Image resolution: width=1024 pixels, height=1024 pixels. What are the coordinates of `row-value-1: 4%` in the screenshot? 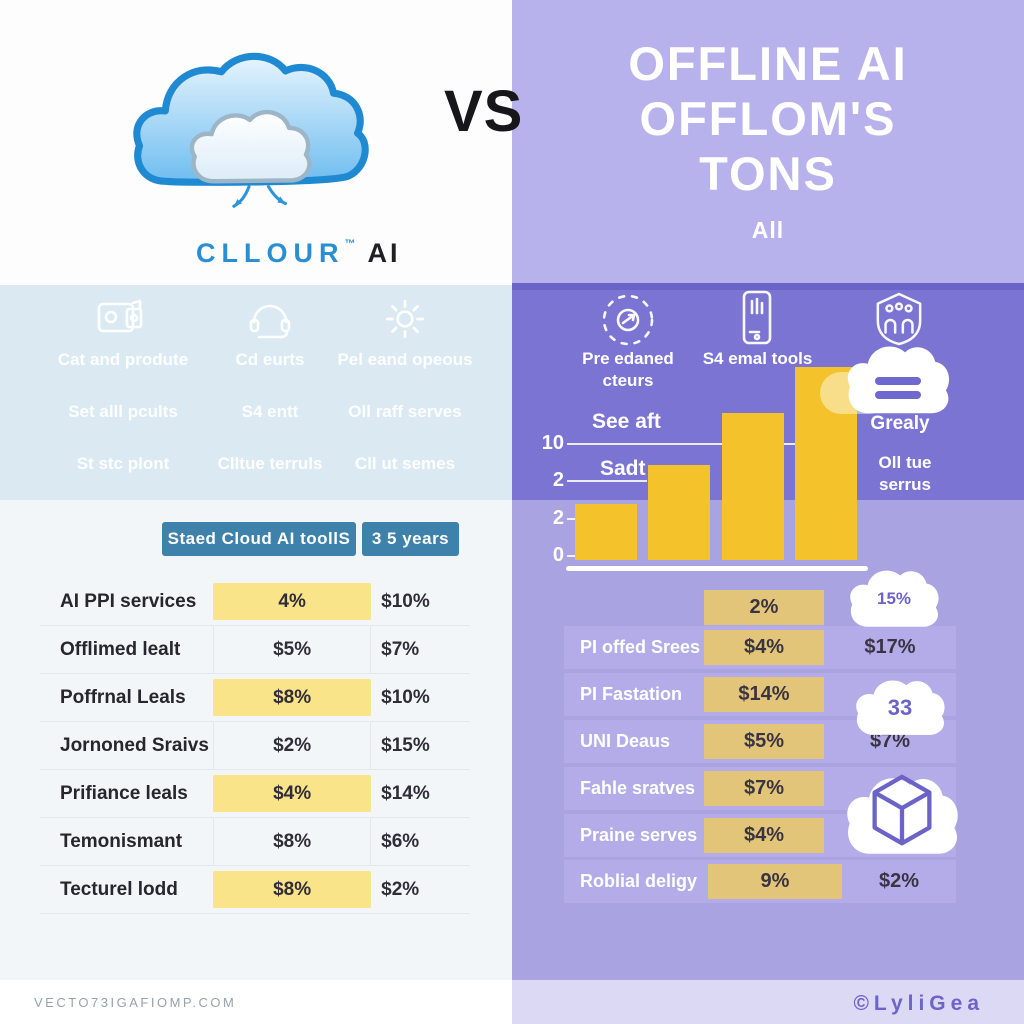 It's located at (292, 601).